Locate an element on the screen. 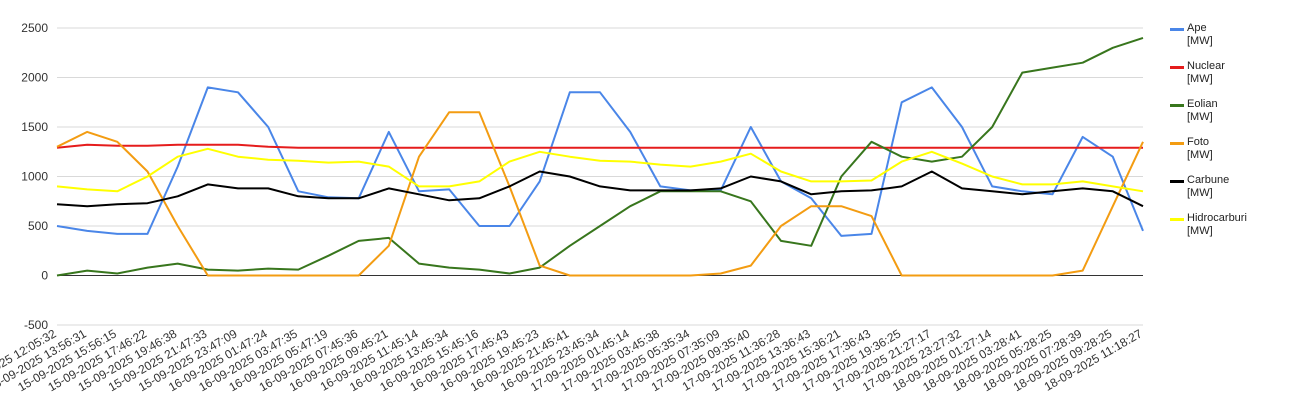 The image size is (1303, 415). series-line-hidrocarburi is located at coordinates (600, 170).